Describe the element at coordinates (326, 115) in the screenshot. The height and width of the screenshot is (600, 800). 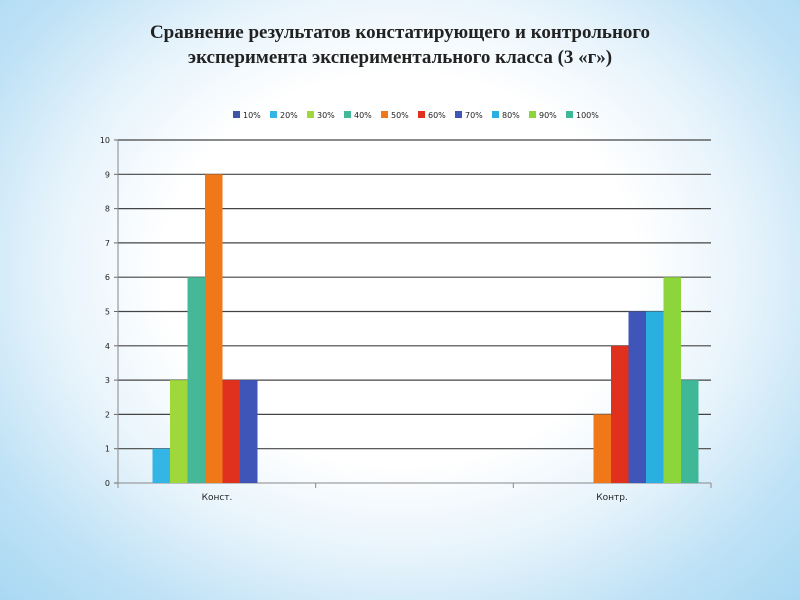
I see `legend-label: 30%` at that location.